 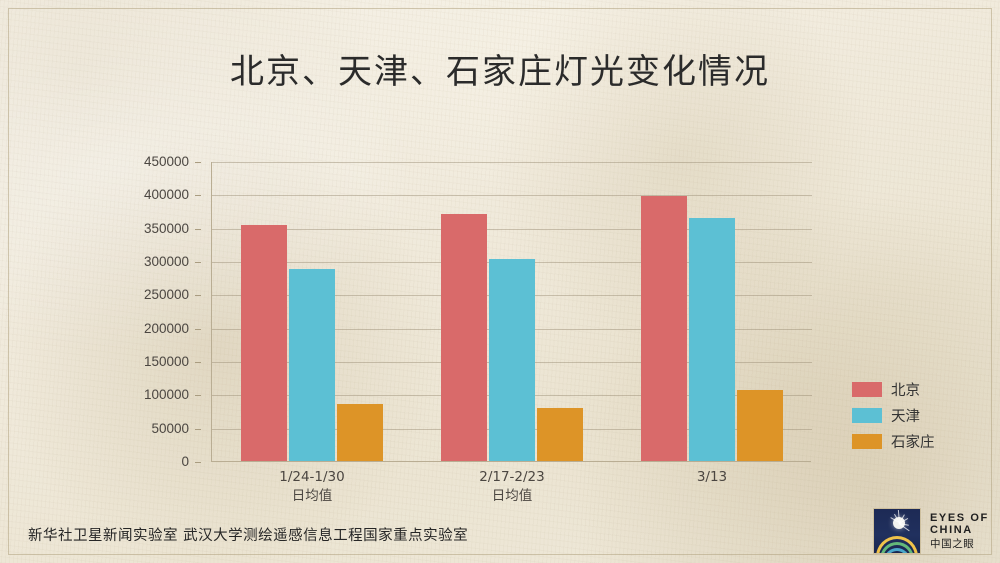 I want to click on y-axis-tick-label: 350000, so click(x=166, y=228).